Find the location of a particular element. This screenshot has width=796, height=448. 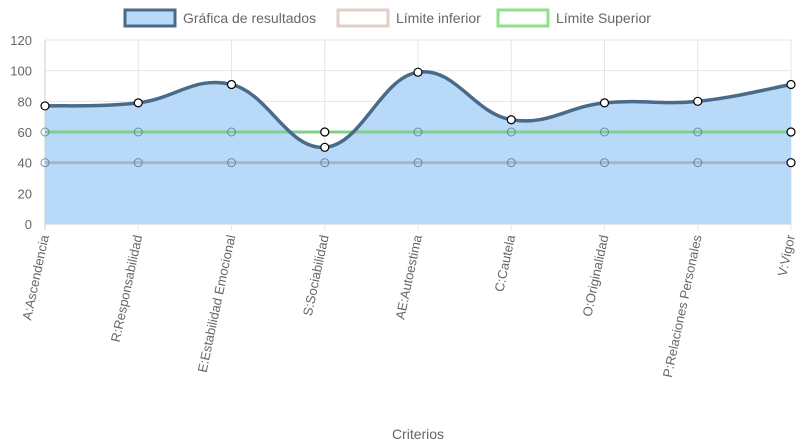

upper-limit-point-exposed is located at coordinates (325, 132).